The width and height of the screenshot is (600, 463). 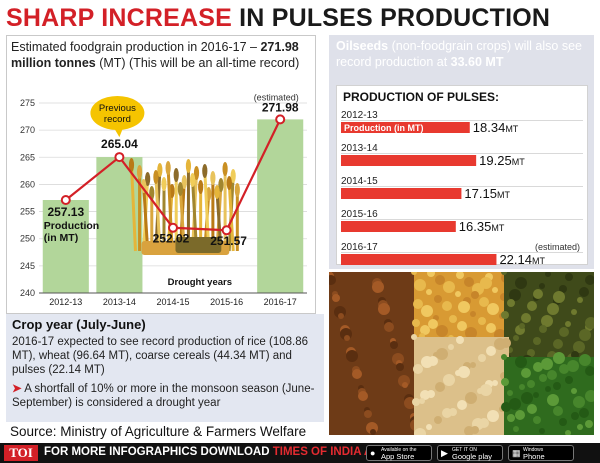 What do you see at coordinates (228, 241) in the screenshot?
I see `value-label: 251.57` at bounding box center [228, 241].